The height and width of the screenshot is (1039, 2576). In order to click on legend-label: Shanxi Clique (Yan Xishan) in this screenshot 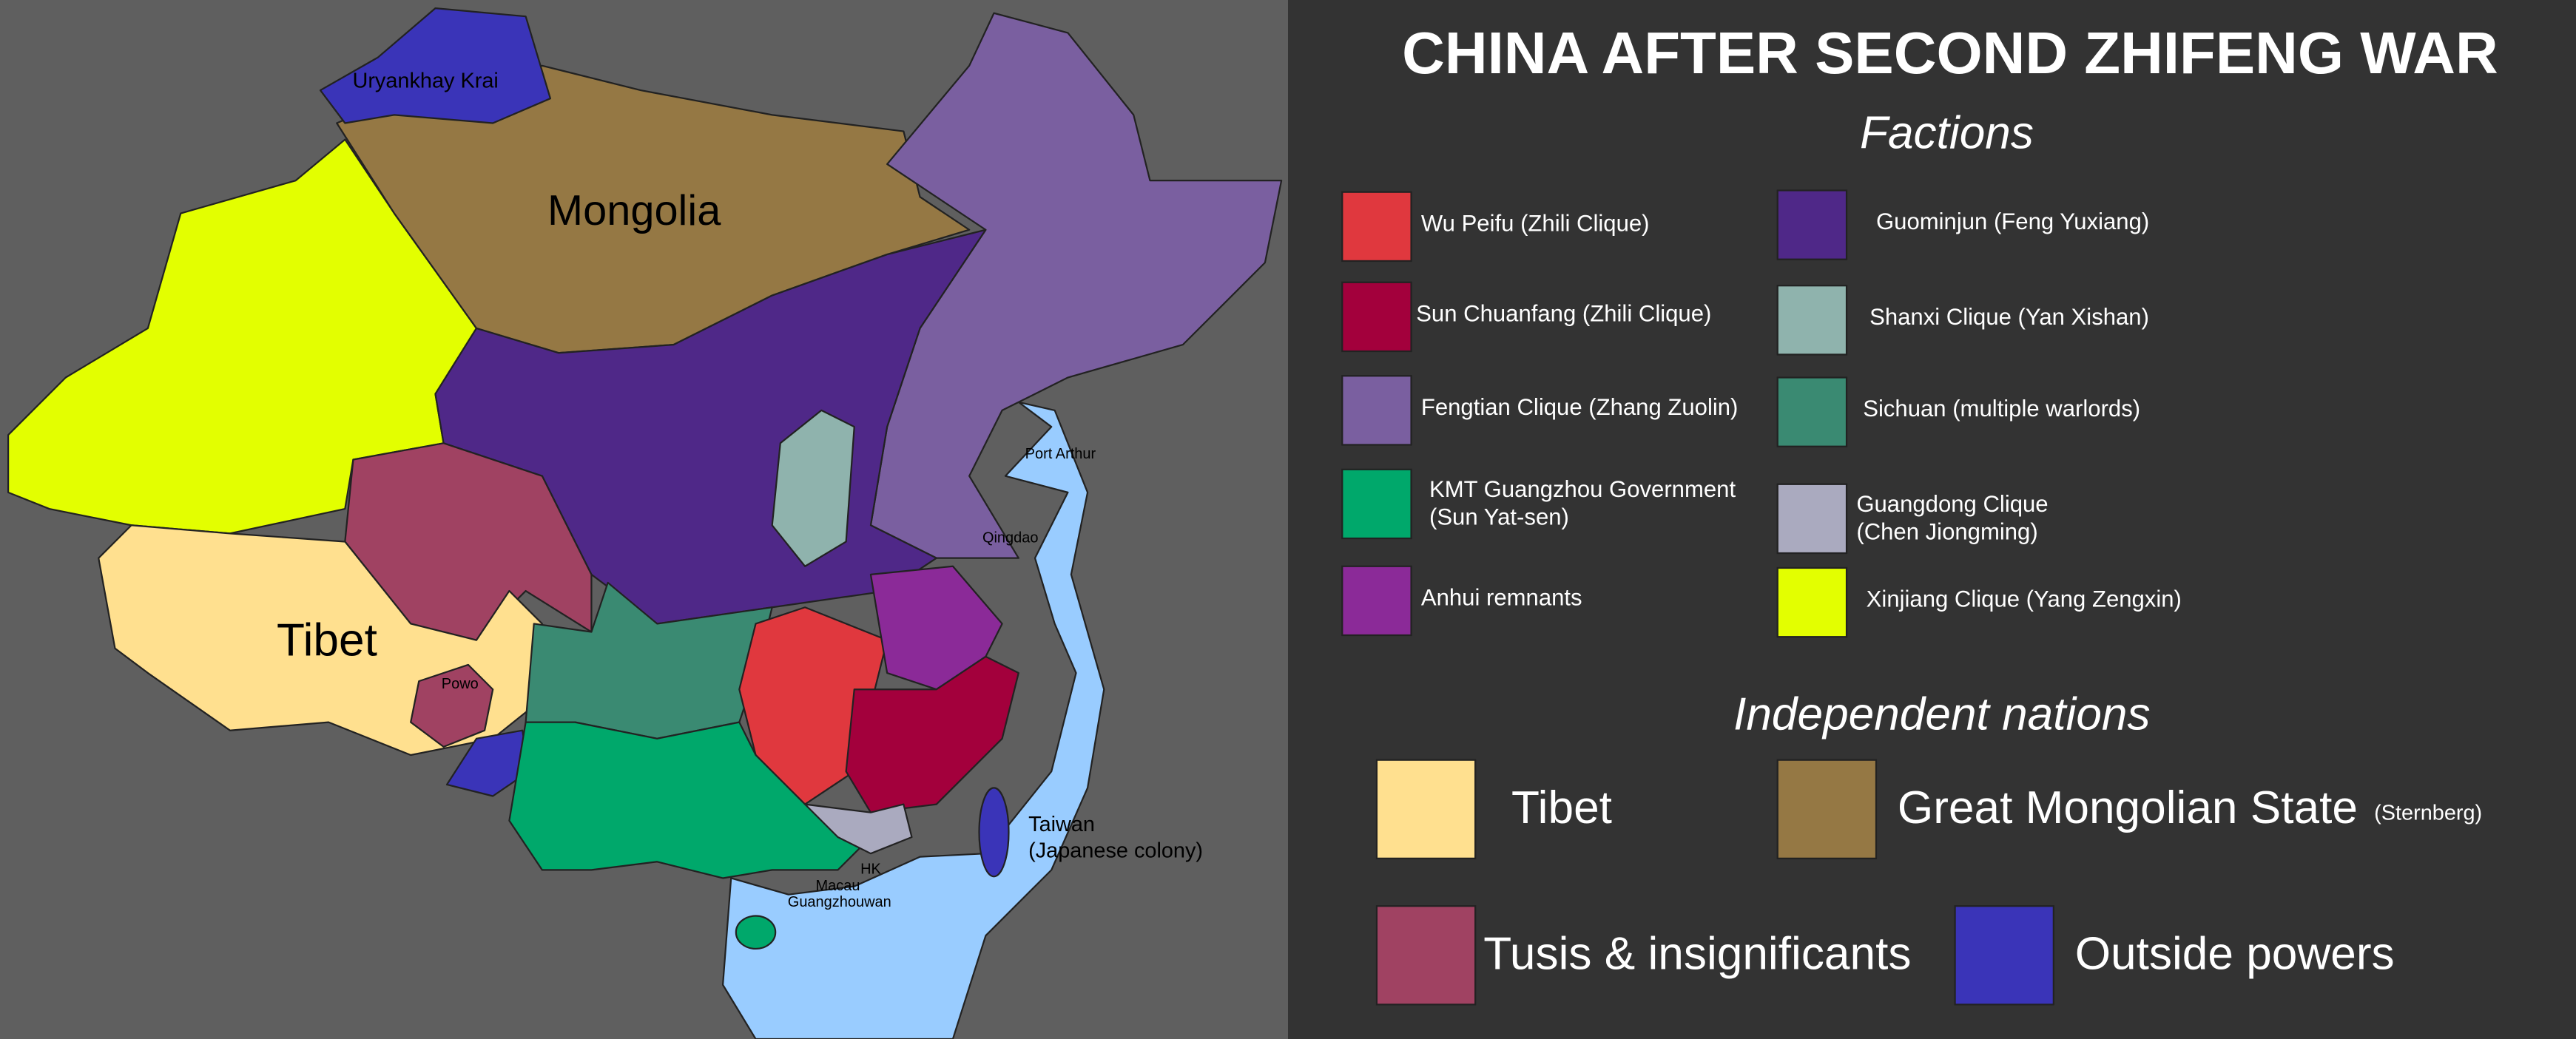, I will do `click(2009, 317)`.